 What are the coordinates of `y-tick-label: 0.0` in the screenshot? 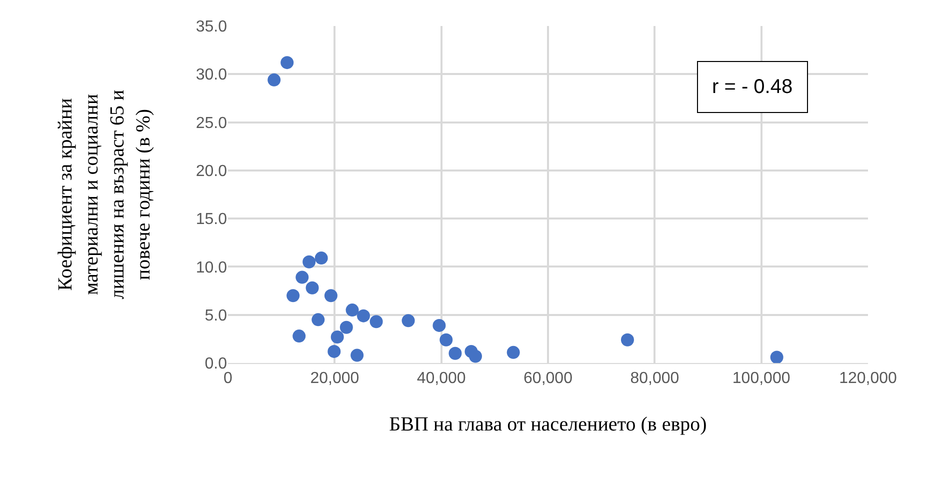 It's located at (216, 364).